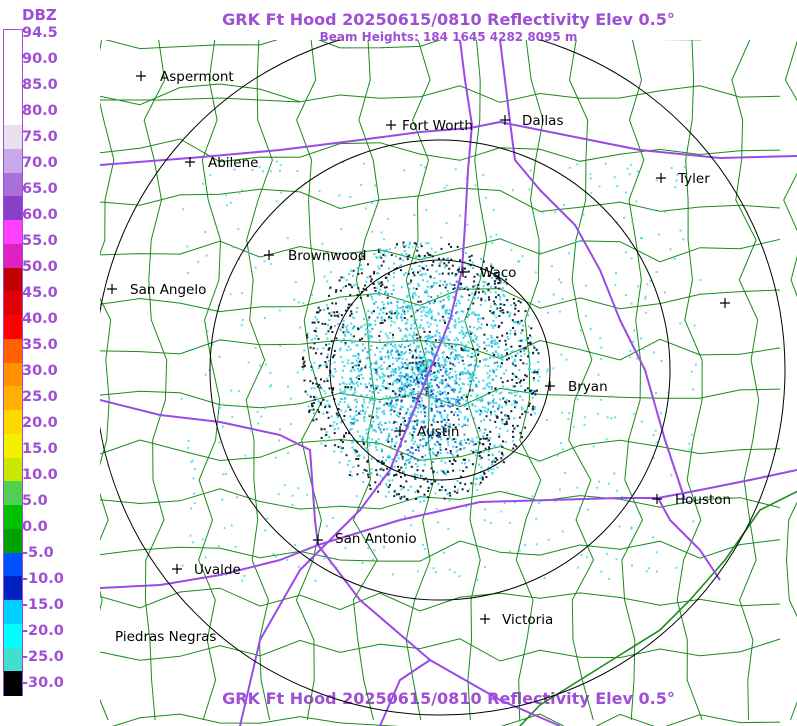  I want to click on highway, so click(209, 566).